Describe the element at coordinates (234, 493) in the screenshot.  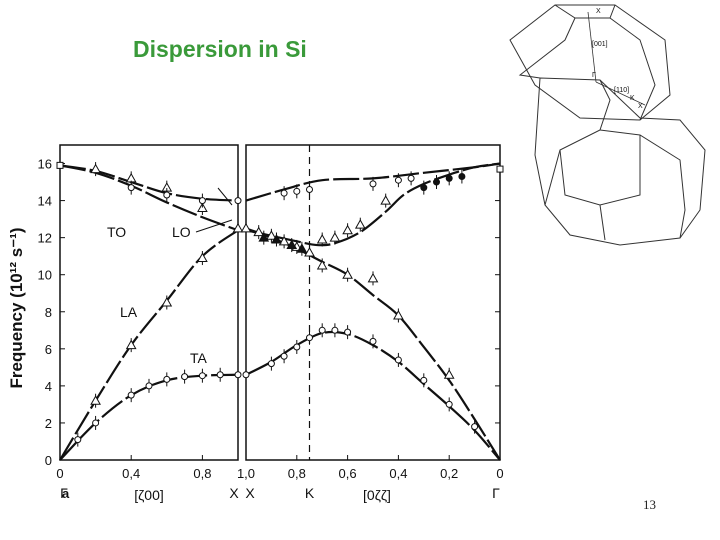
I see `sym-label-end: X` at that location.